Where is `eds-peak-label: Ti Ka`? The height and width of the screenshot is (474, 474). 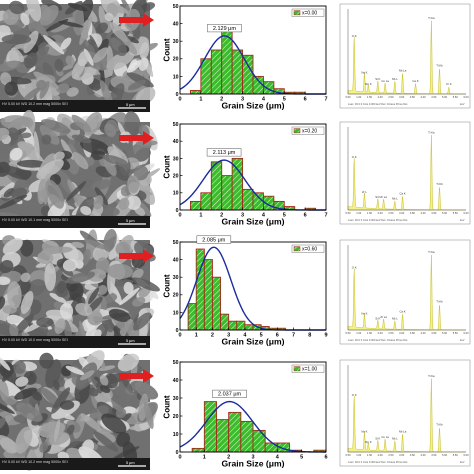
eds-peak-label: Ti Ka is located at coordinates (431, 252).